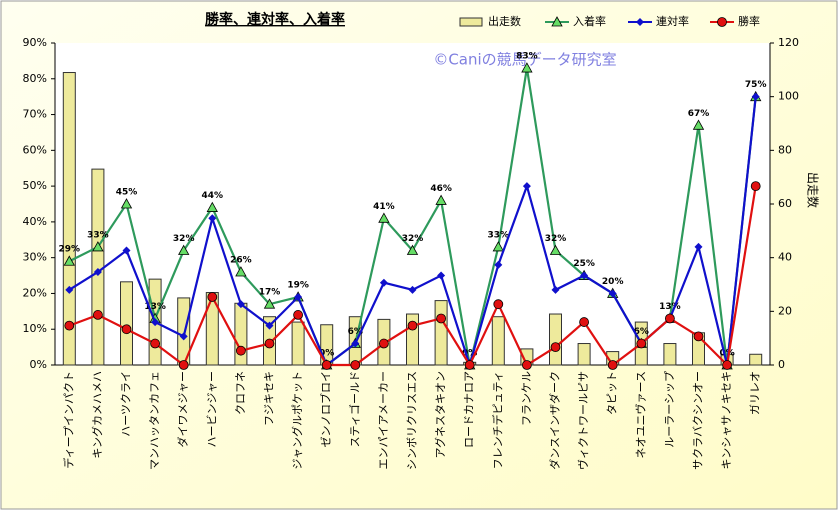 This screenshot has width=838, height=514. I want to click on y2-tick-label: 120, so click(788, 42).